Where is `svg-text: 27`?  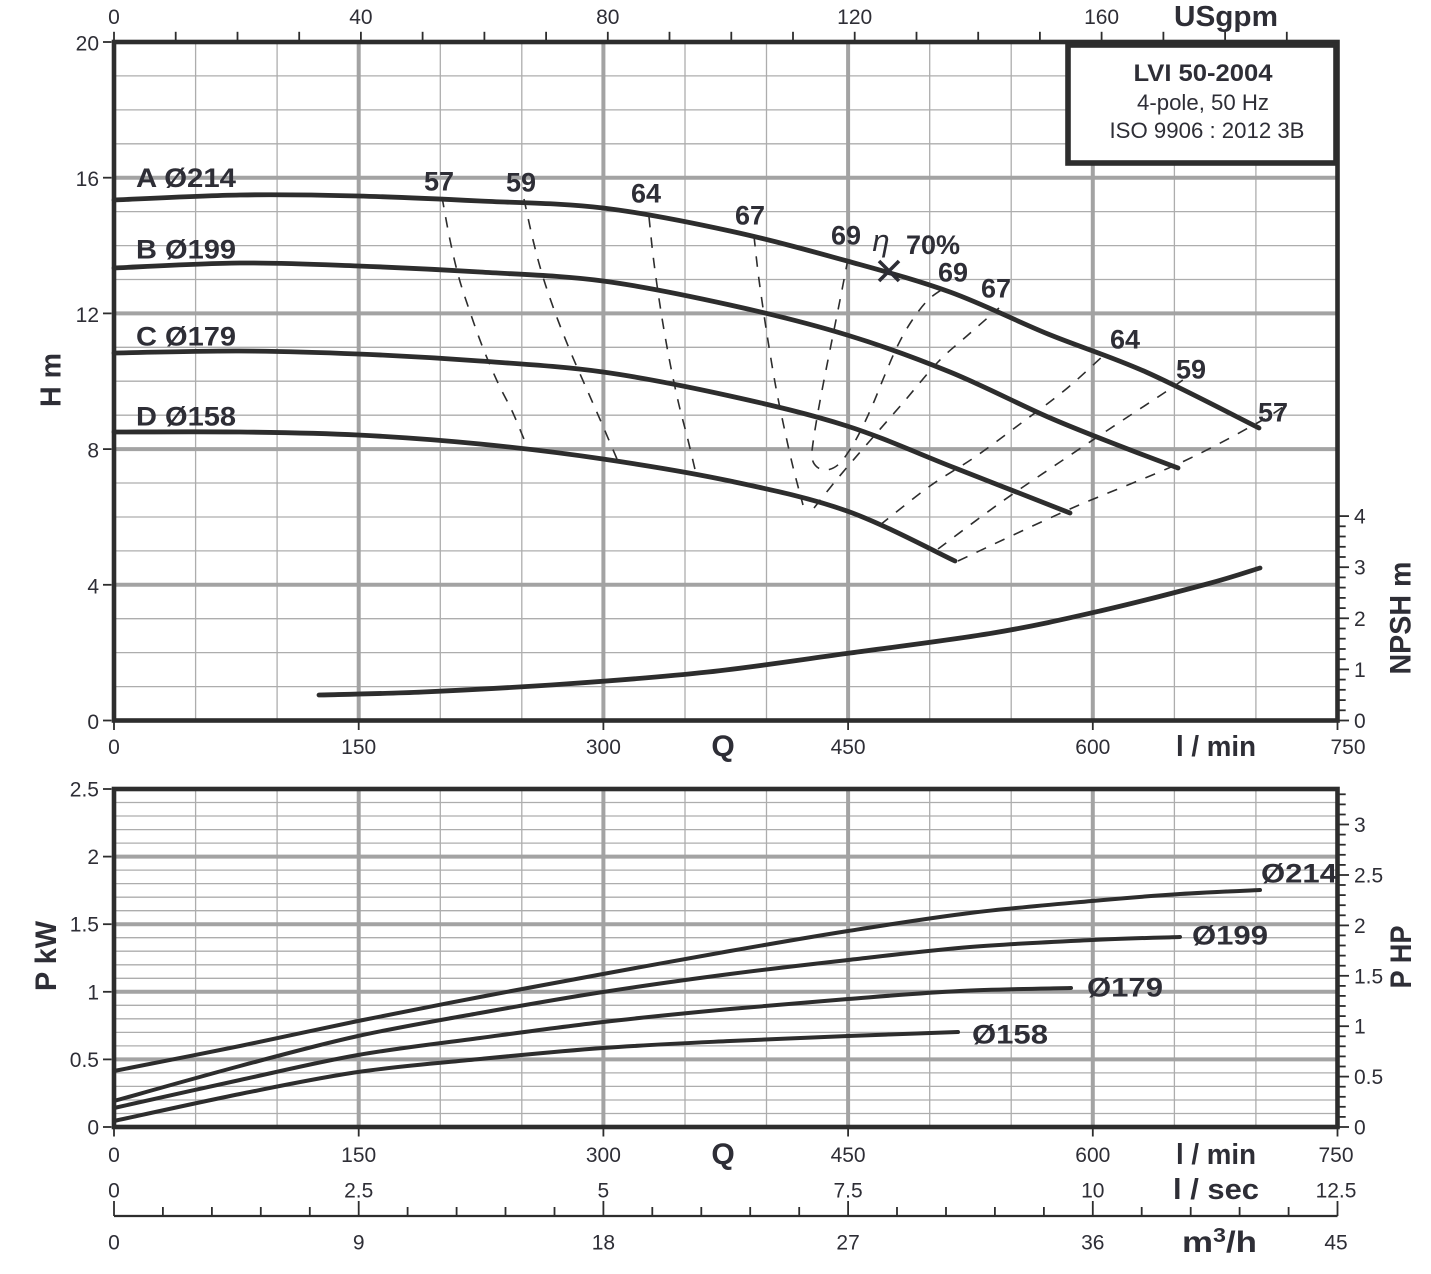 svg-text: 27 is located at coordinates (847, 1243).